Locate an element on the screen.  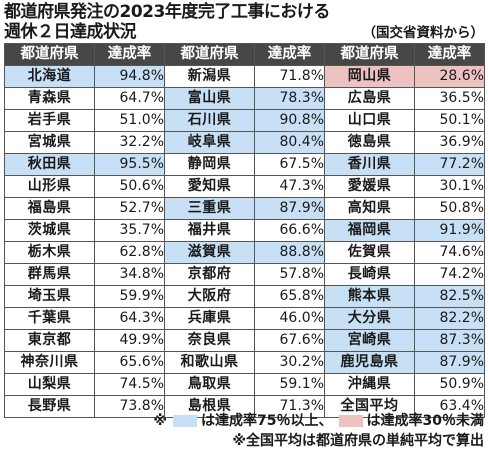
rate-cell: 64.3% is located at coordinates (129, 318).